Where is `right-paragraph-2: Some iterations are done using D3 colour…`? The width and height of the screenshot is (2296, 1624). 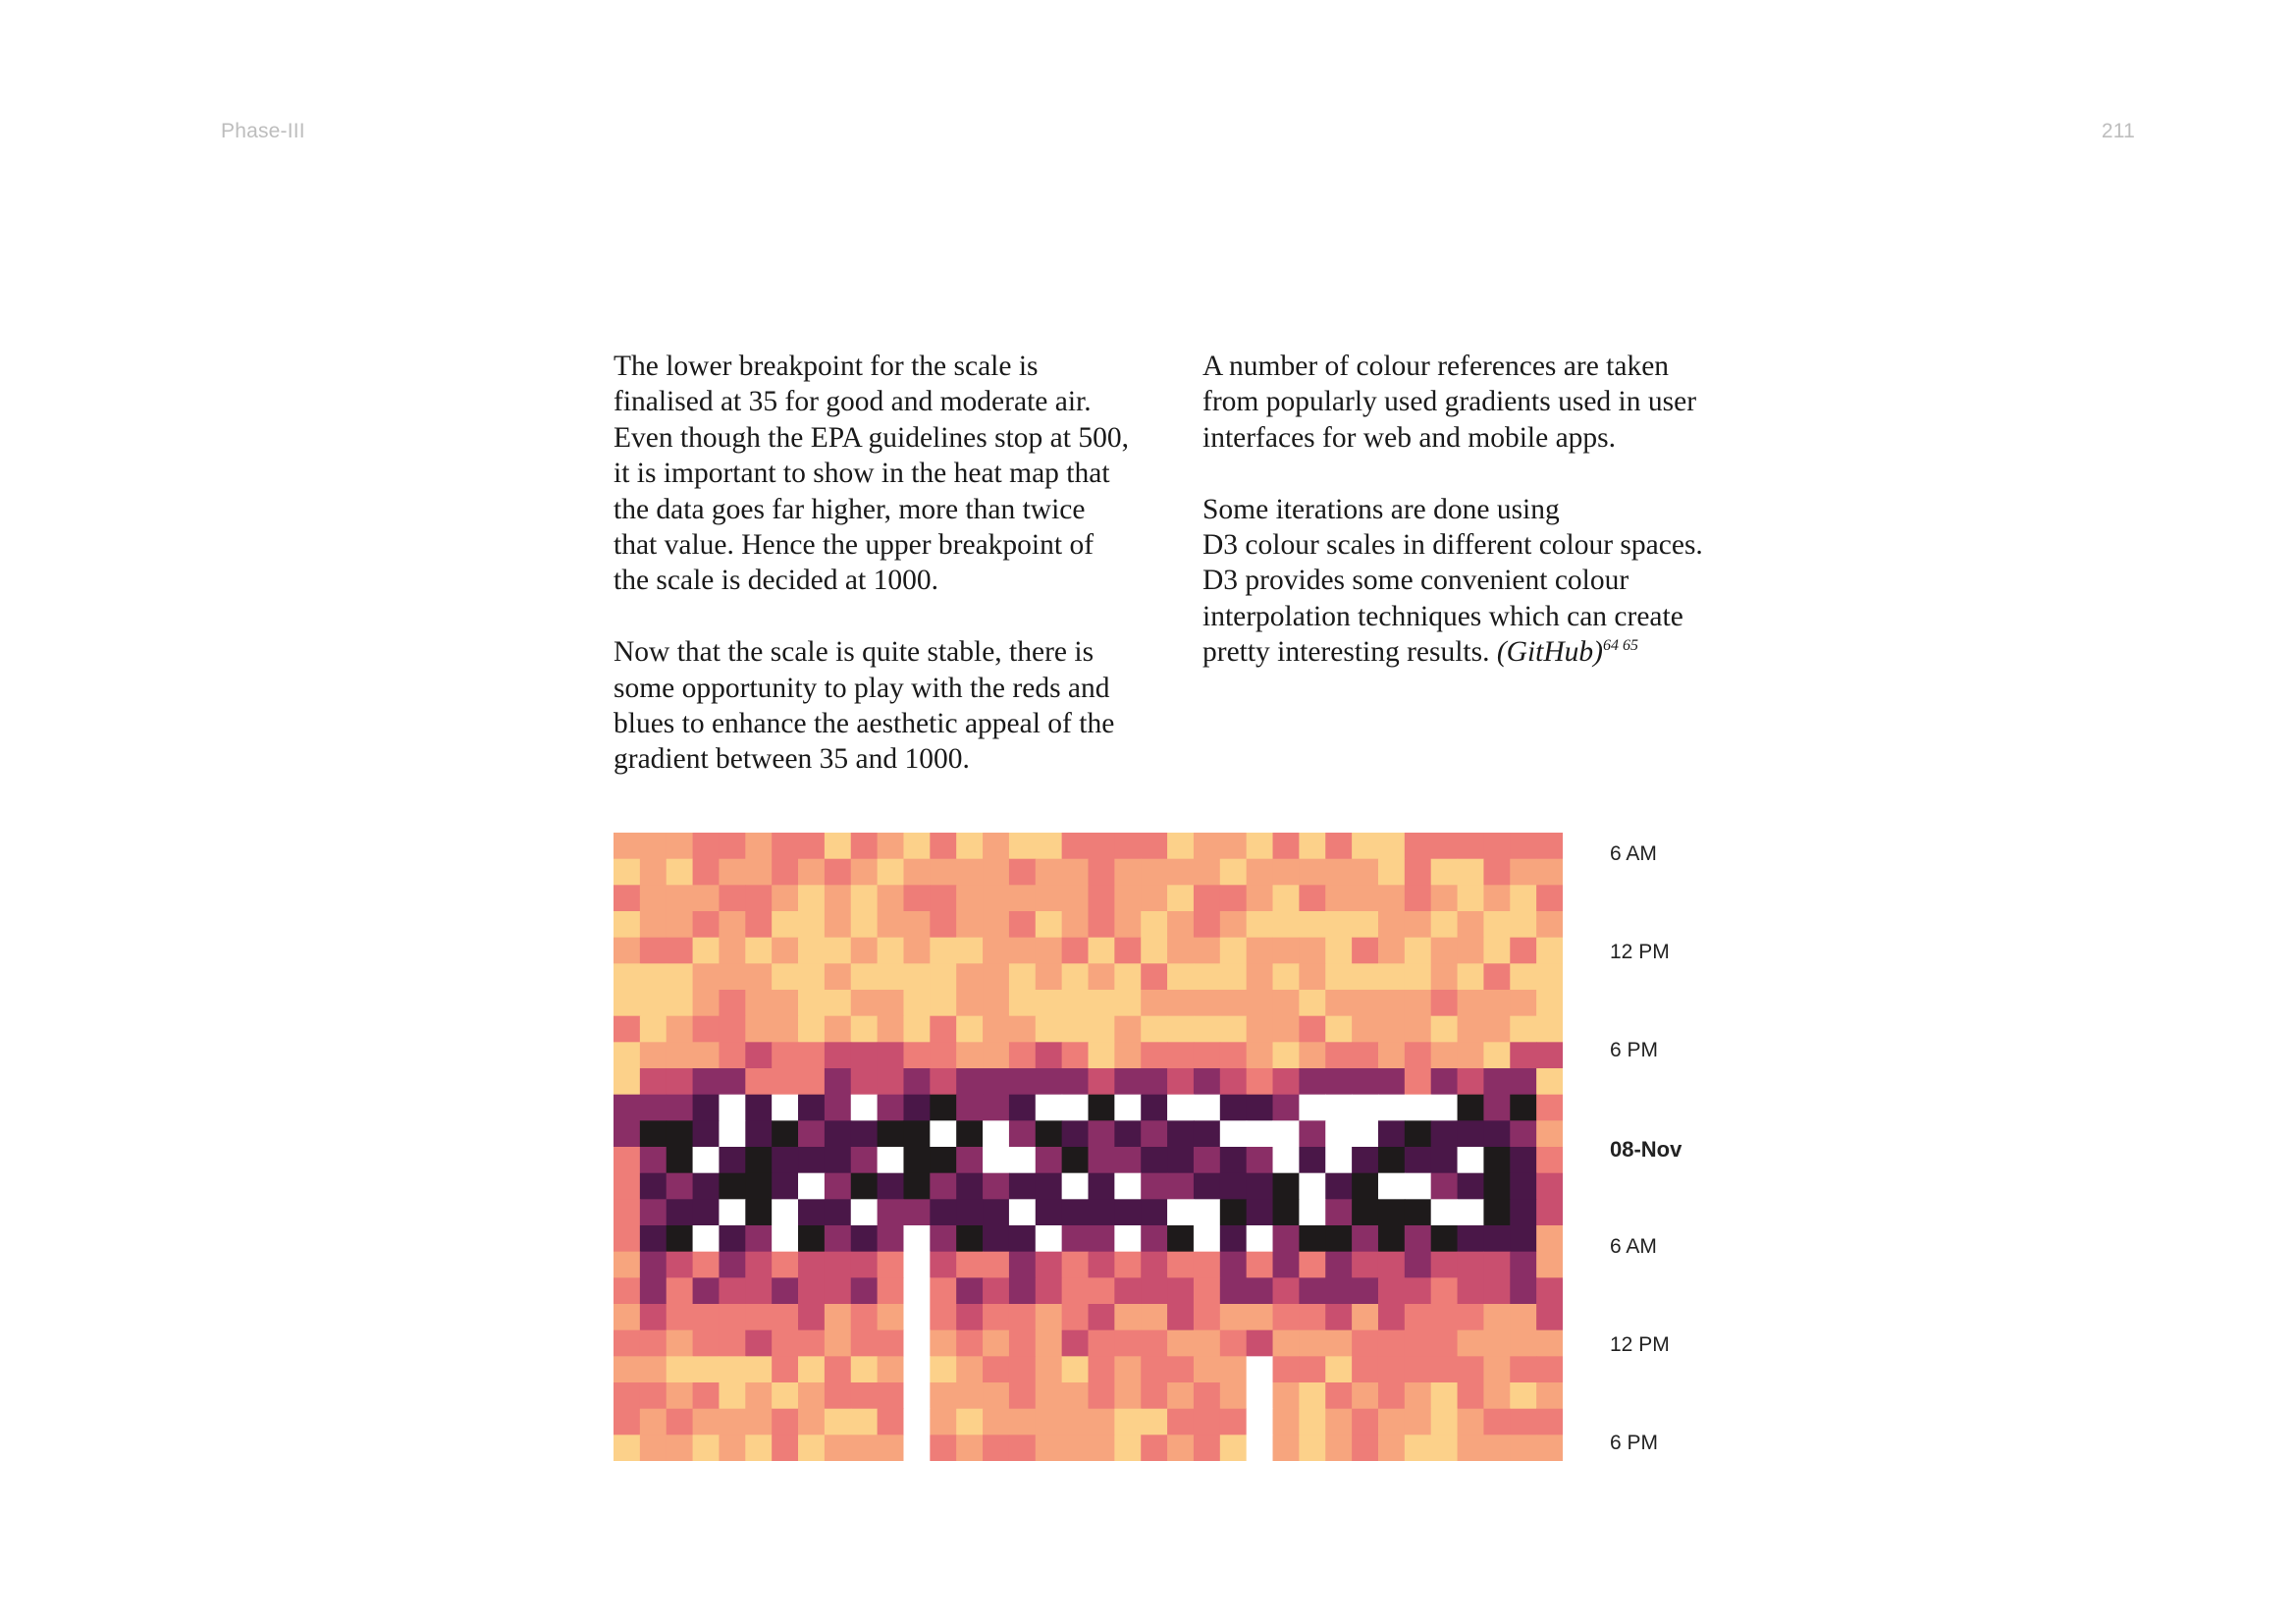 right-paragraph-2: Some iterations are done using D3 colour… is located at coordinates (1482, 581).